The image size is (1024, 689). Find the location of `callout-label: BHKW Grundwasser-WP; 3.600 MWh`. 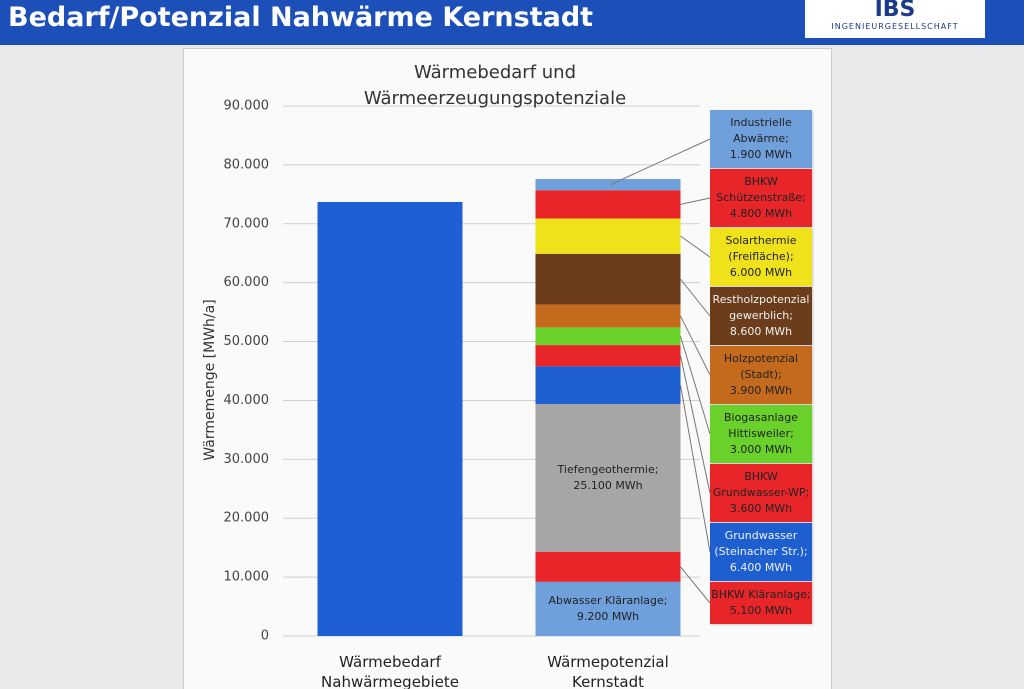

callout-label: BHKW Grundwasser-WP; 3.600 MWh is located at coordinates (761, 493).